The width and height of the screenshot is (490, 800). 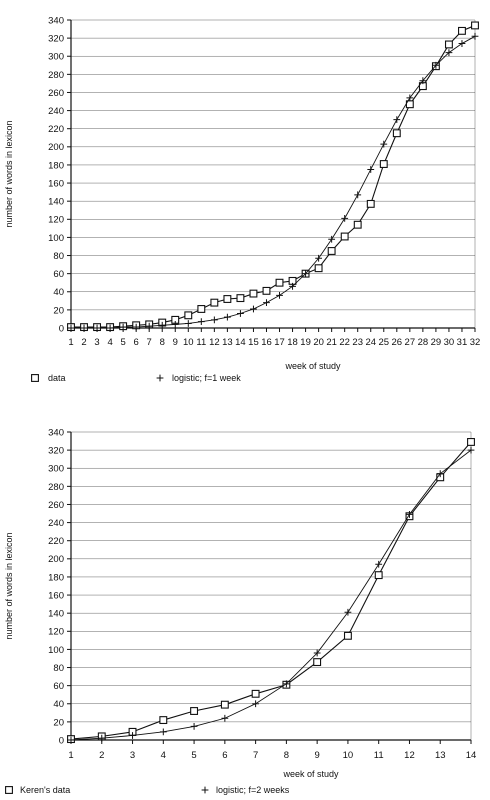 I want to click on y-tick-label: 340, so click(x=56, y=20).